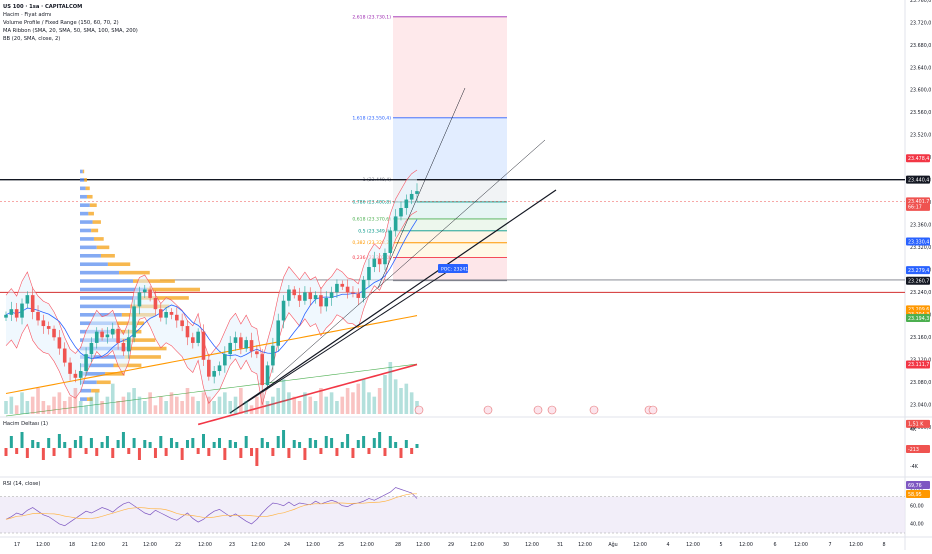 The width and height of the screenshot is (932, 554). What do you see at coordinates (913, 450) in the screenshot?
I see `delta-badge-label: -213` at bounding box center [913, 450].